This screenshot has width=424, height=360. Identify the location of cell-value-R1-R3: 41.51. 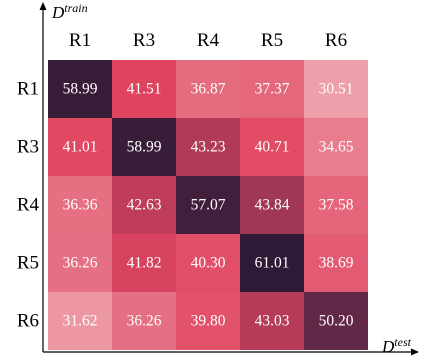
(144, 89).